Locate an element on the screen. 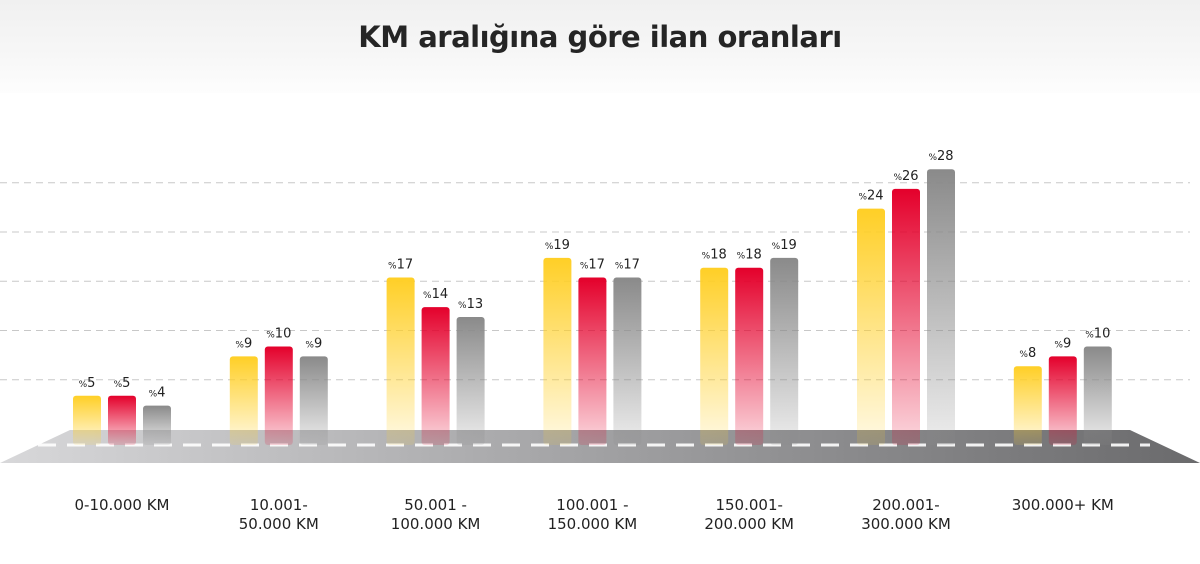 Image resolution: width=1200 pixels, height=564 pixels. bar-value-label: %28 is located at coordinates (940, 156).